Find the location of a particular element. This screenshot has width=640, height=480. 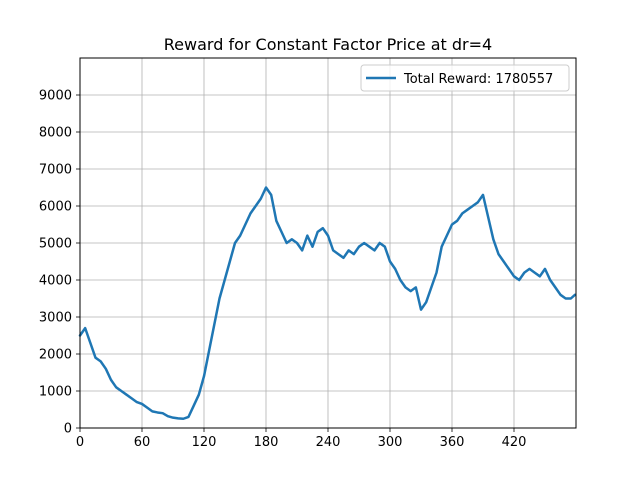

x-tick-label: 60 is located at coordinates (142, 442).